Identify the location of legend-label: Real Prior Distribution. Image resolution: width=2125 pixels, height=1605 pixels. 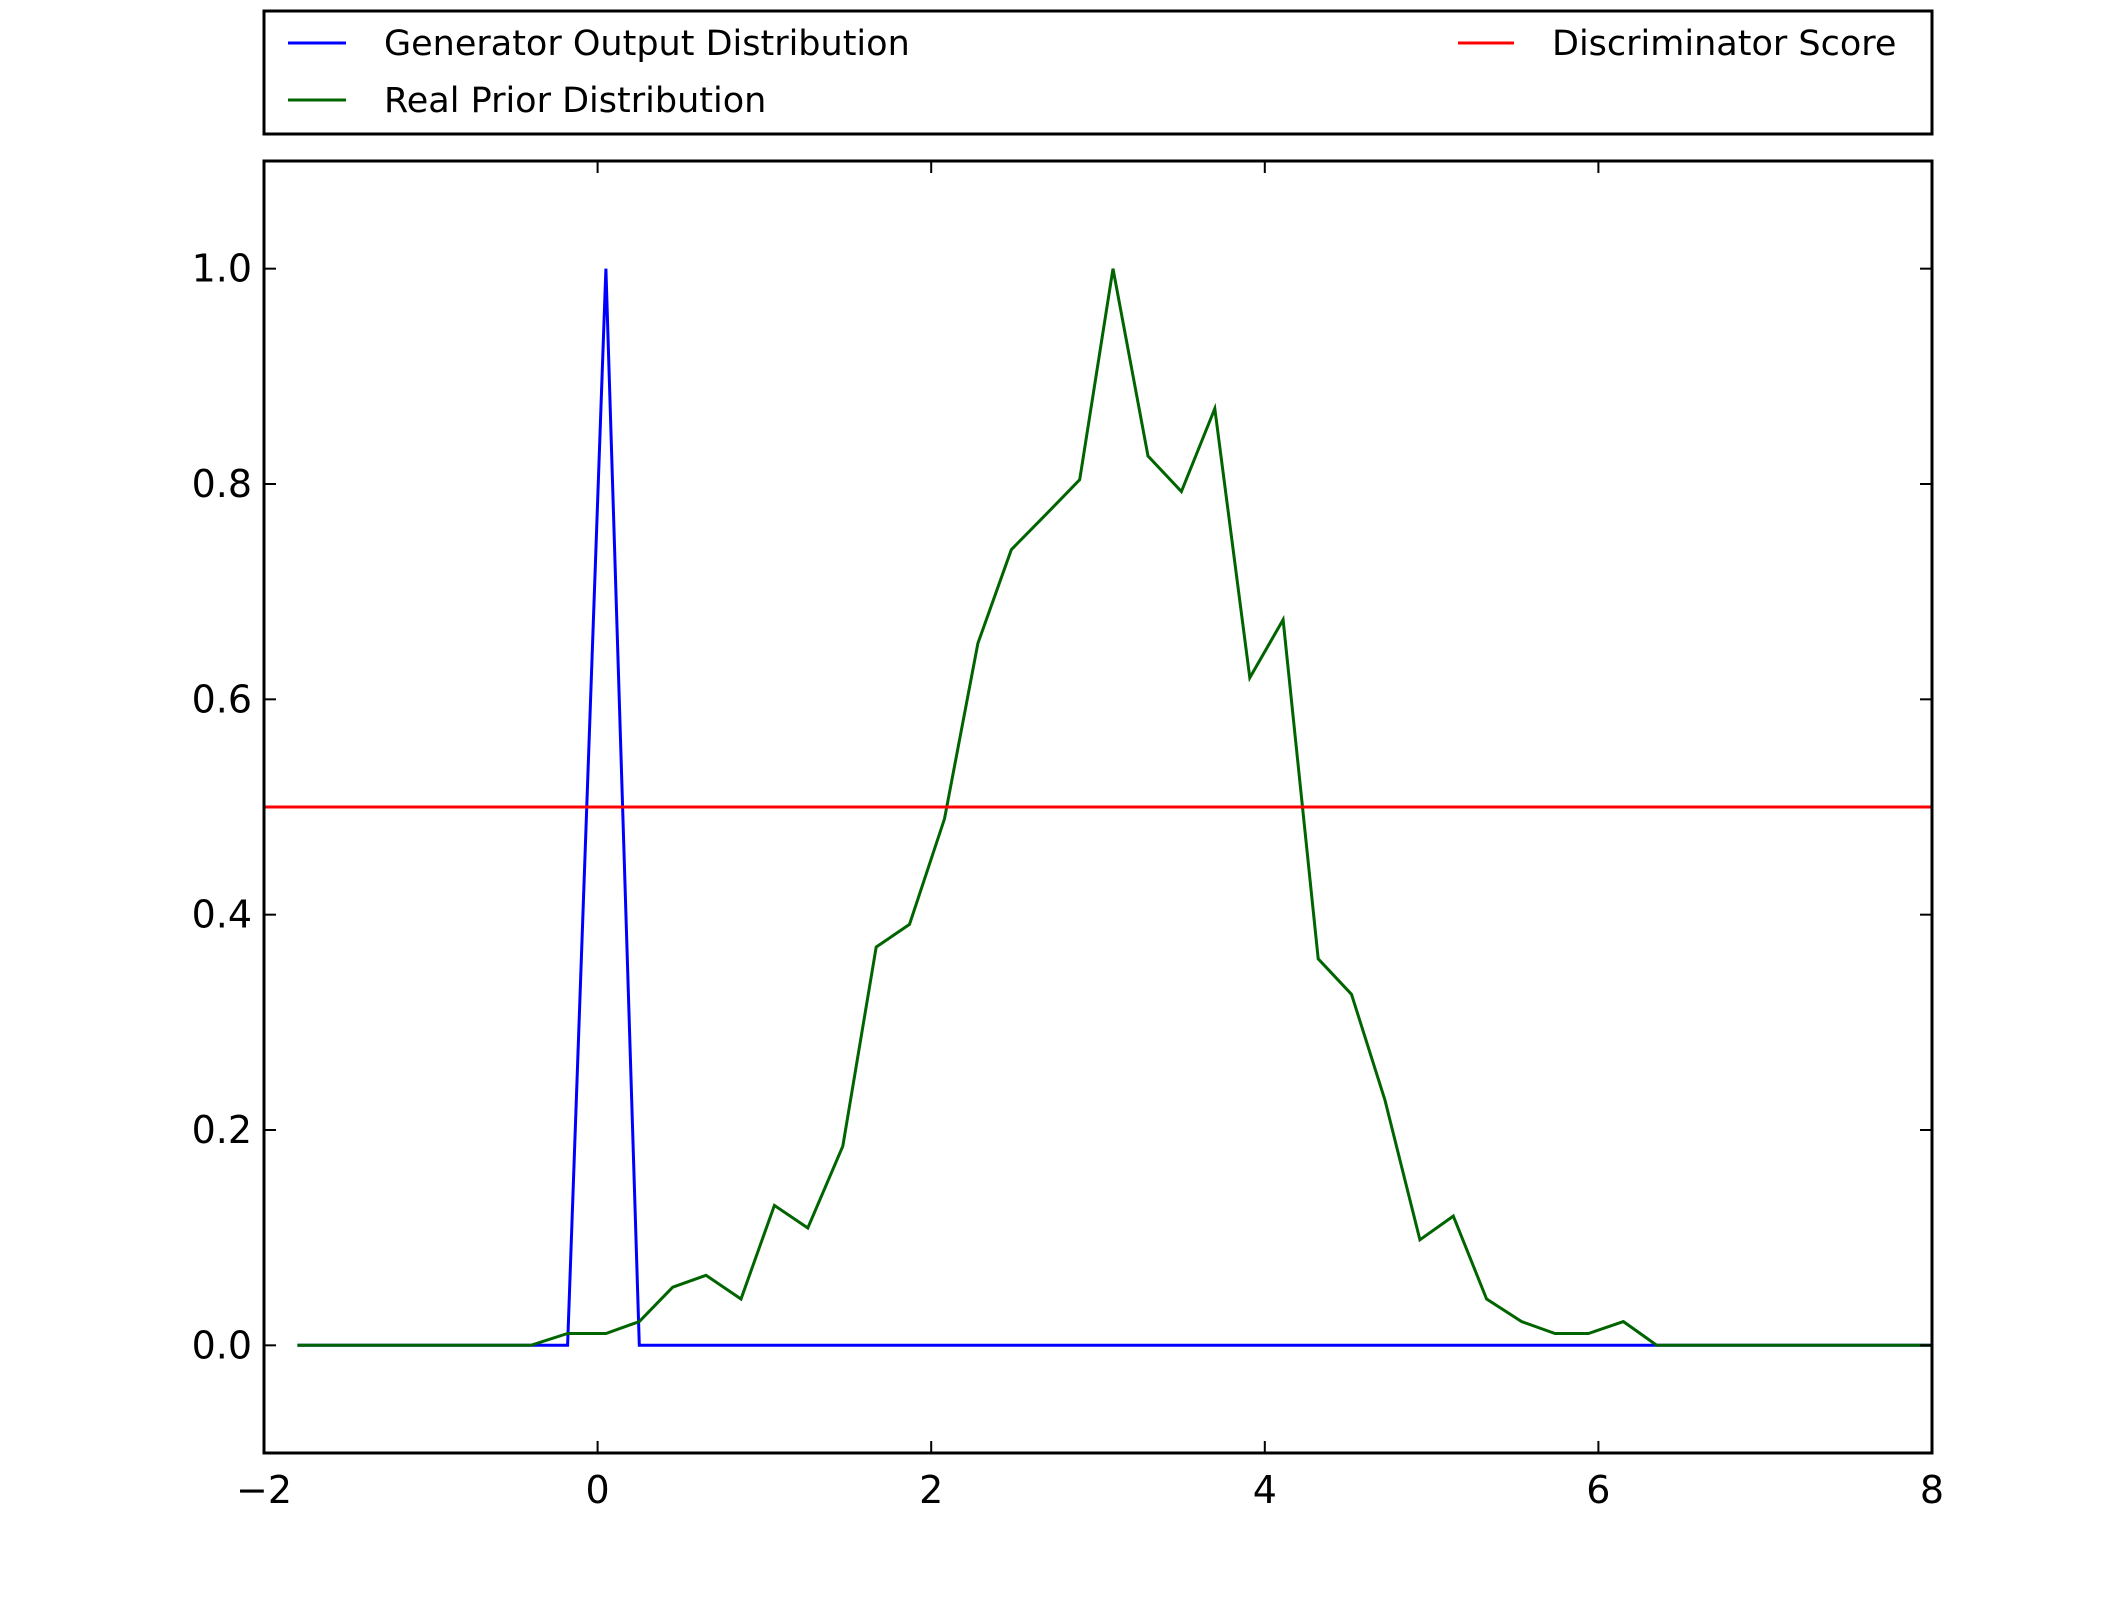
(575, 101).